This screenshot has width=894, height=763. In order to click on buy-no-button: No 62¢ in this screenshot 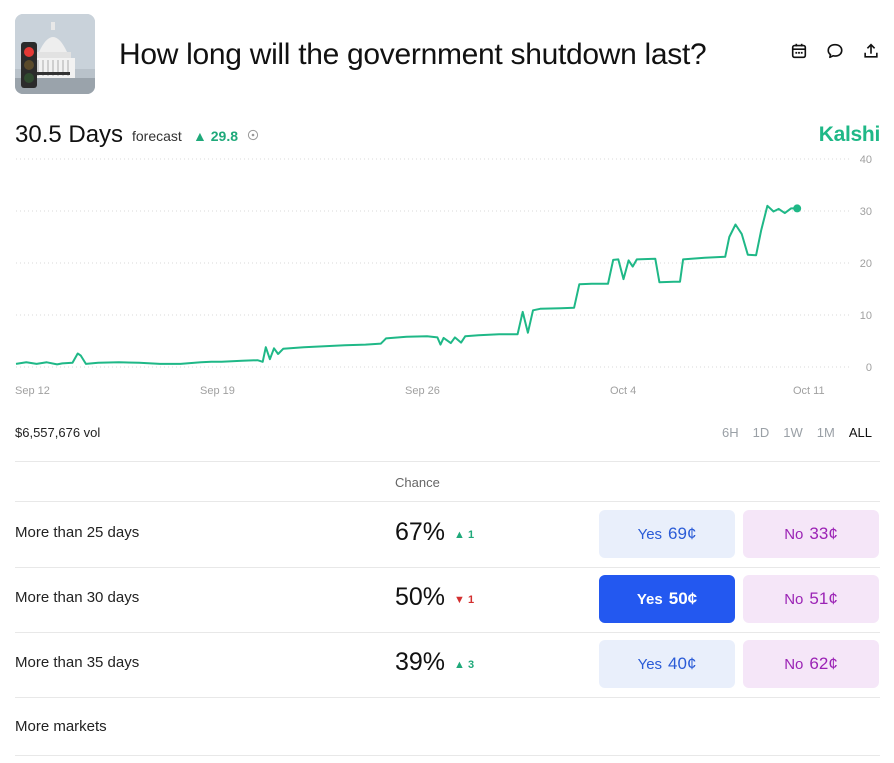, I will do `click(811, 664)`.